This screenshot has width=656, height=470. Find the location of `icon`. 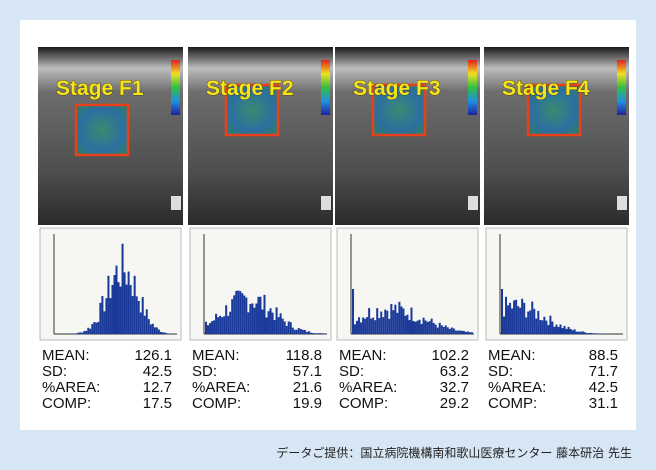

icon is located at coordinates (622, 203).